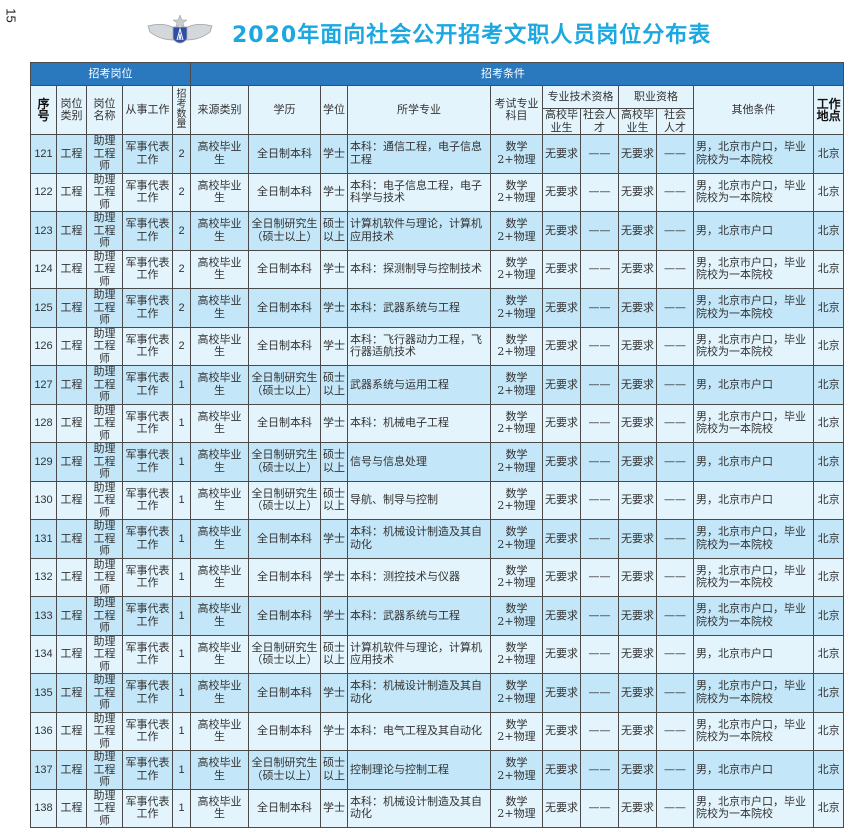 The width and height of the screenshot is (850, 828). Describe the element at coordinates (43, 808) in the screenshot. I see `cell-seq: 138` at that location.